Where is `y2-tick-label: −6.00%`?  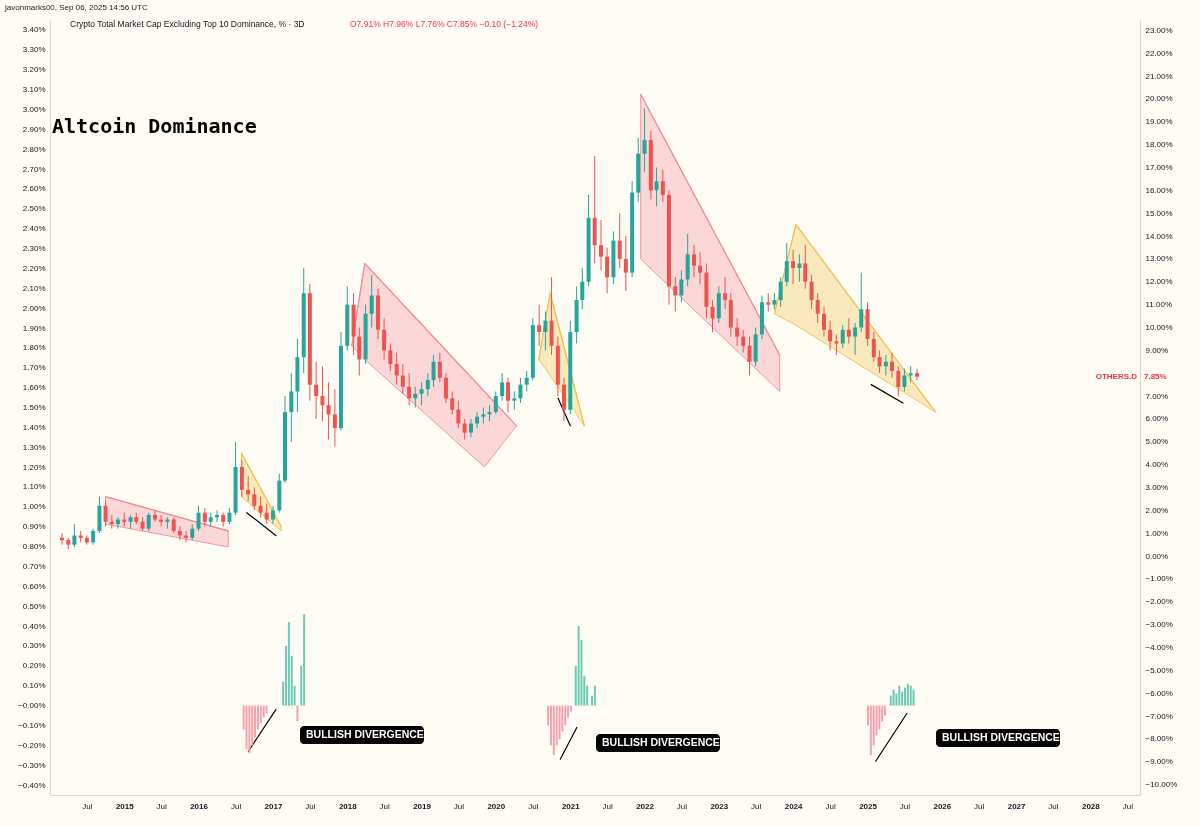
y2-tick-label: −6.00% is located at coordinates (1159, 693).